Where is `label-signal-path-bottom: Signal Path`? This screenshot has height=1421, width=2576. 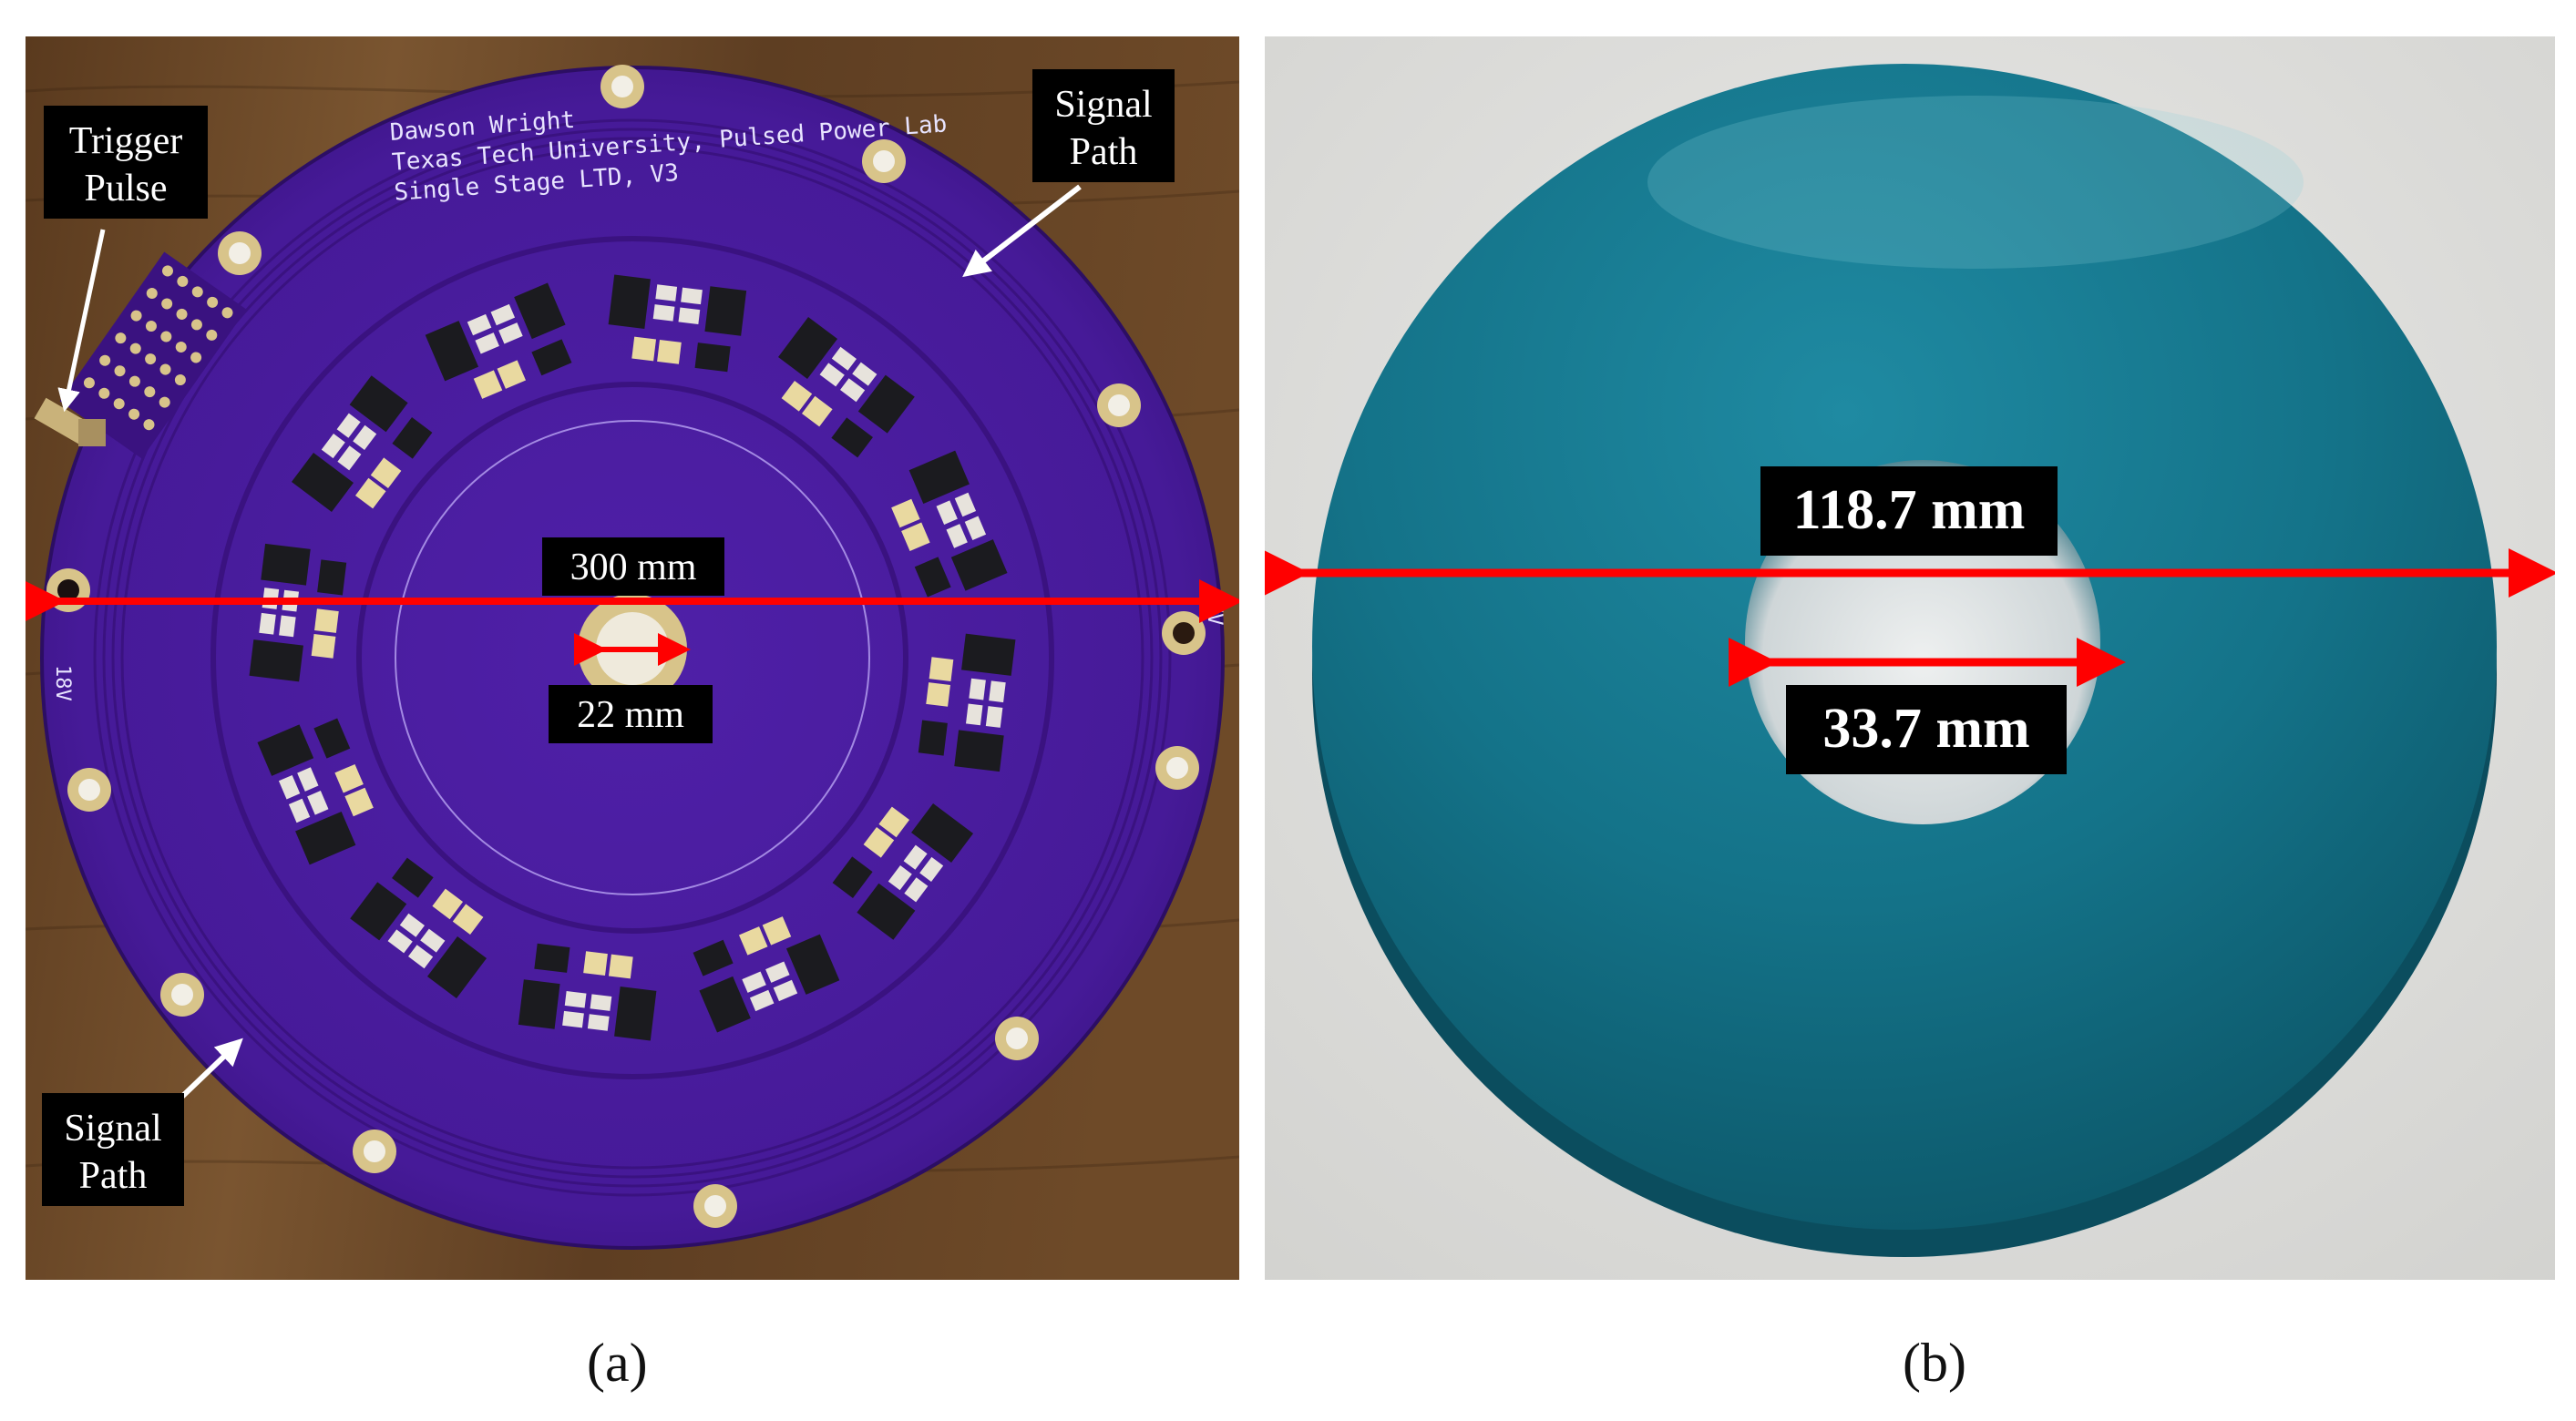
label-signal-path-bottom: Signal Path is located at coordinates (113, 1149).